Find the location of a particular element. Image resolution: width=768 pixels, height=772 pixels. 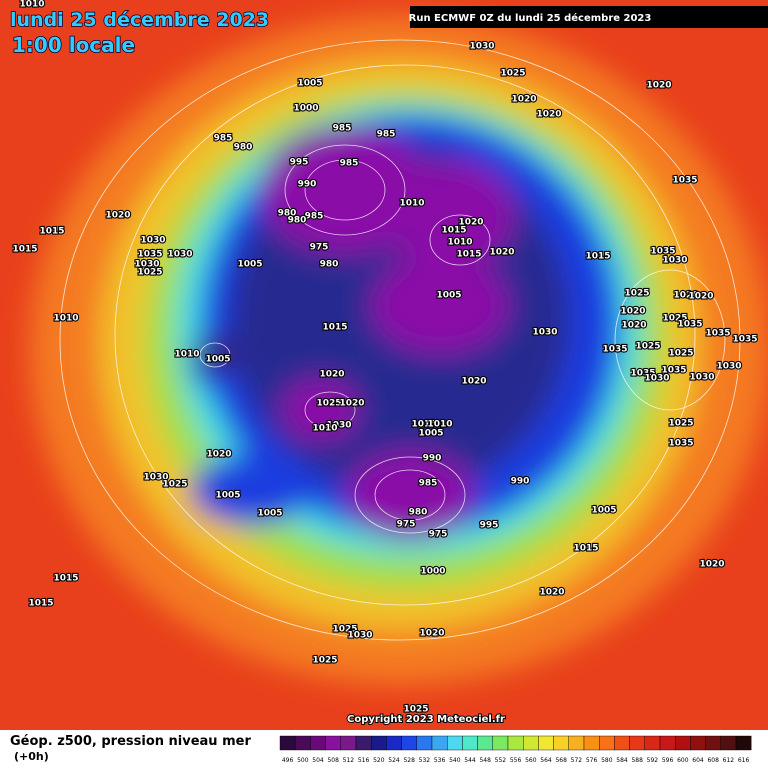

legend-label: 576 is located at coordinates (592, 760).